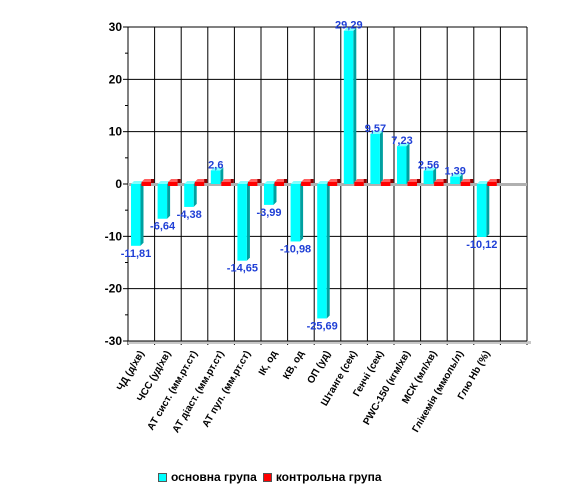  Describe the element at coordinates (401, 141) in the screenshot. I see `data-label: 7,23` at that location.